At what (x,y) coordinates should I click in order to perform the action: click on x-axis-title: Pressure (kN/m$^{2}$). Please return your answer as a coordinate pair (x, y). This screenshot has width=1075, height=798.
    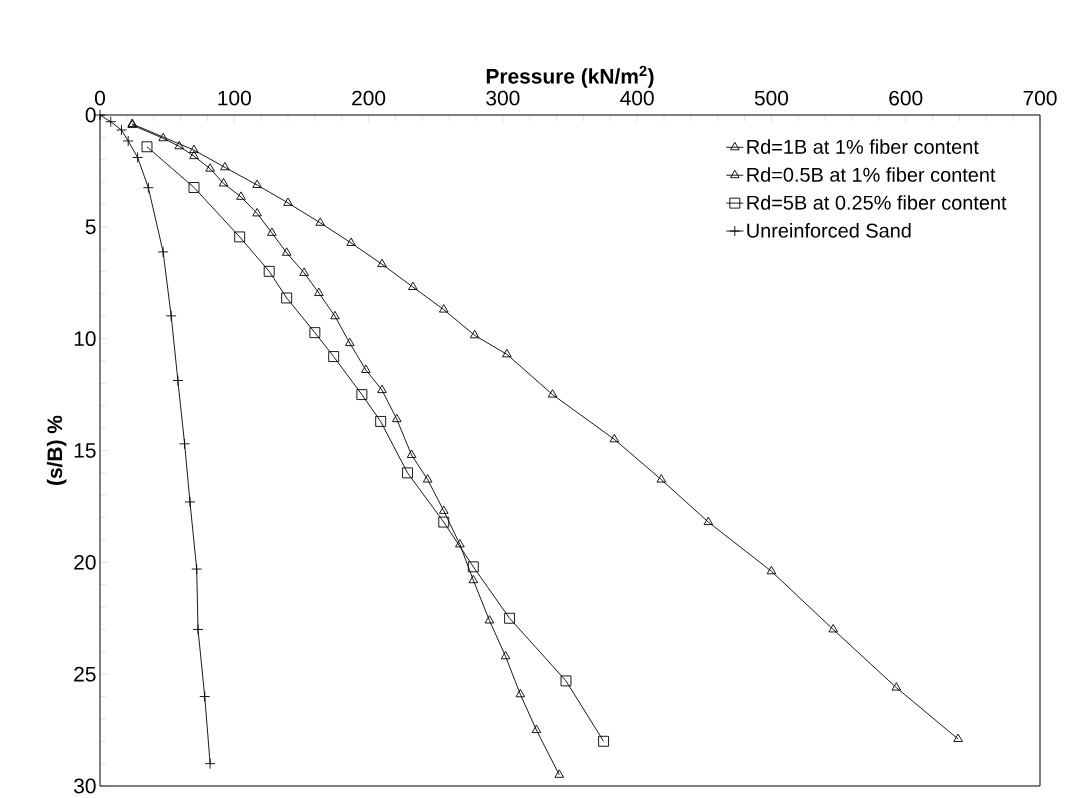
    Looking at the image, I should click on (570, 76).